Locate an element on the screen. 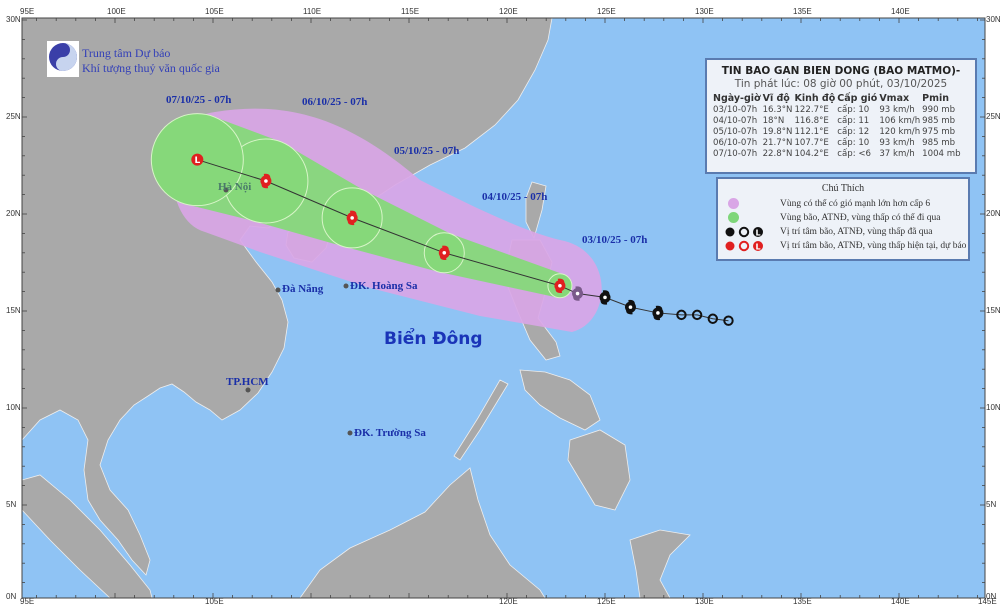 Image resolution: width=1000 pixels, height=606 pixels. place-danang: Đà Nẵng is located at coordinates (303, 289).